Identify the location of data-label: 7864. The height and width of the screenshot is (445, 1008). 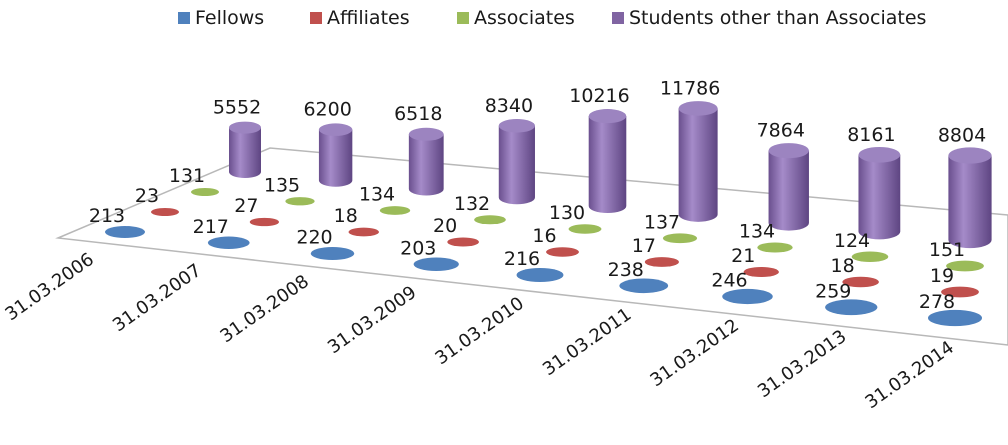
(781, 131).